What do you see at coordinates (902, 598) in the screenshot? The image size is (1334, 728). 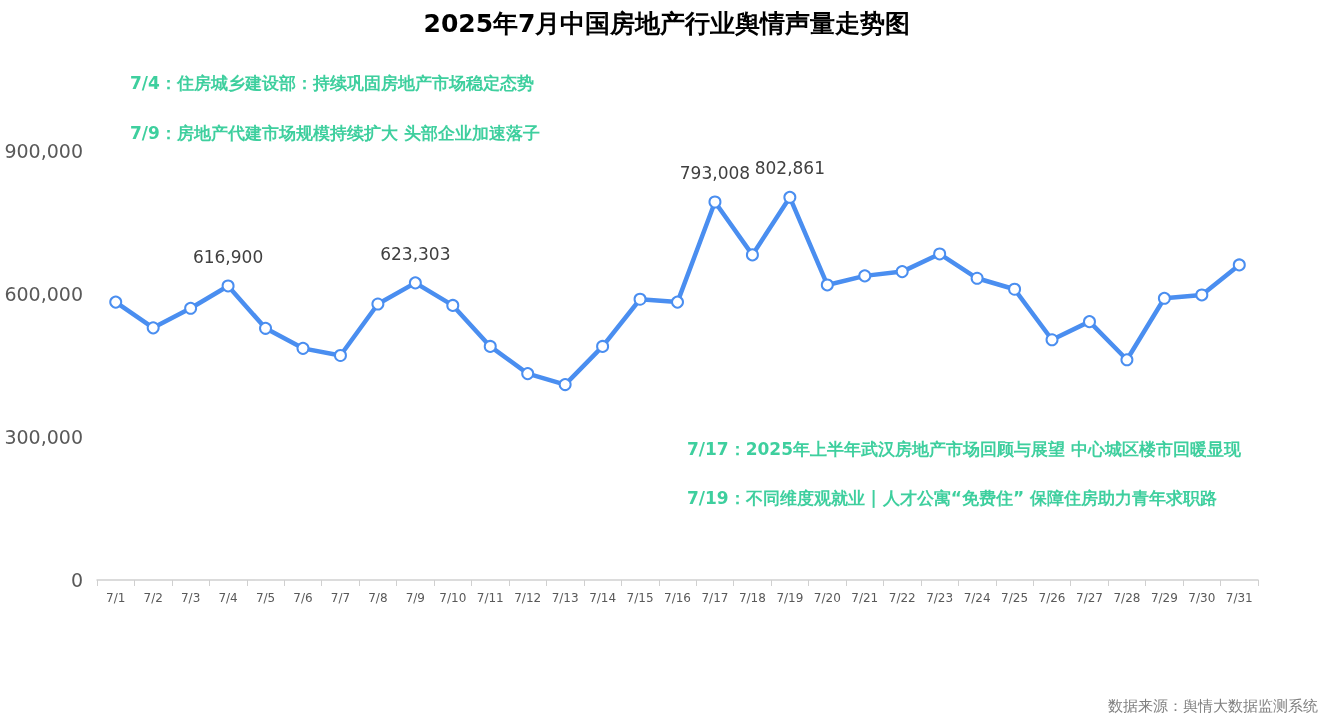 I see `x-tick-label: 7/22` at bounding box center [902, 598].